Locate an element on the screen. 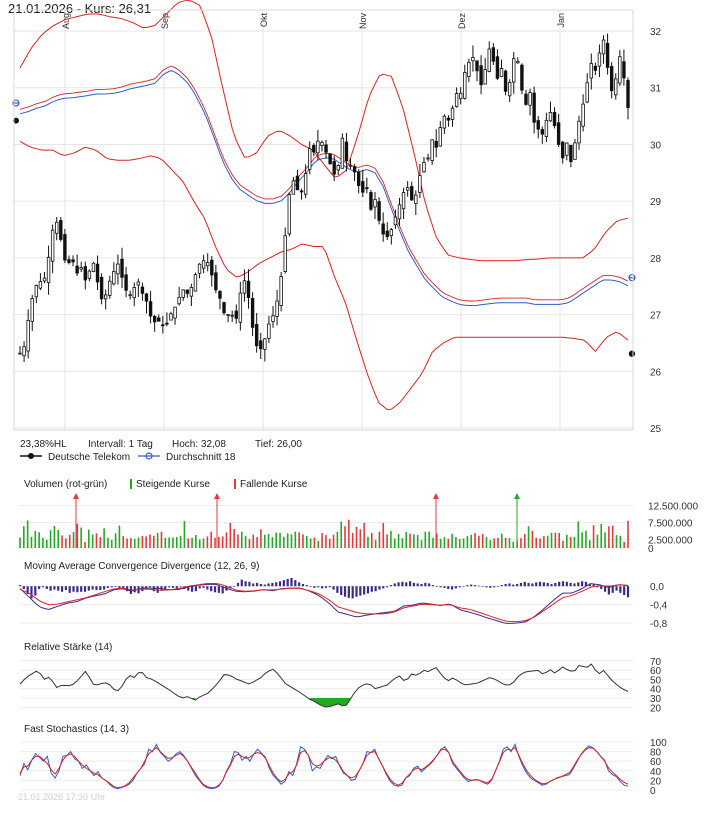  legend-down-swatch is located at coordinates (235, 484).